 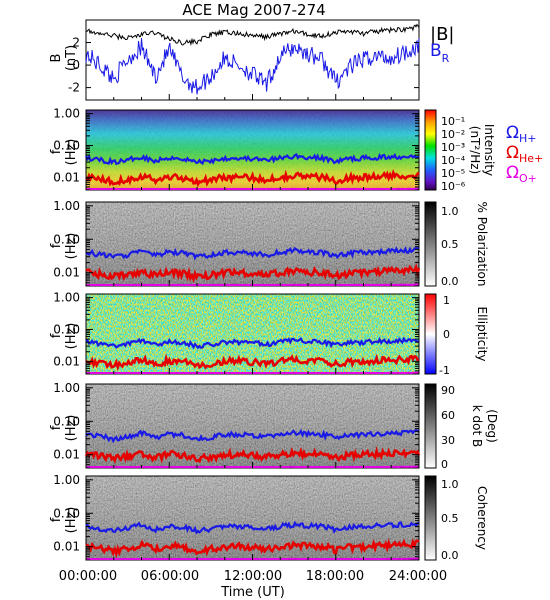 What do you see at coordinates (436, 51) in the screenshot?
I see `legend-br-main: B` at bounding box center [436, 51].